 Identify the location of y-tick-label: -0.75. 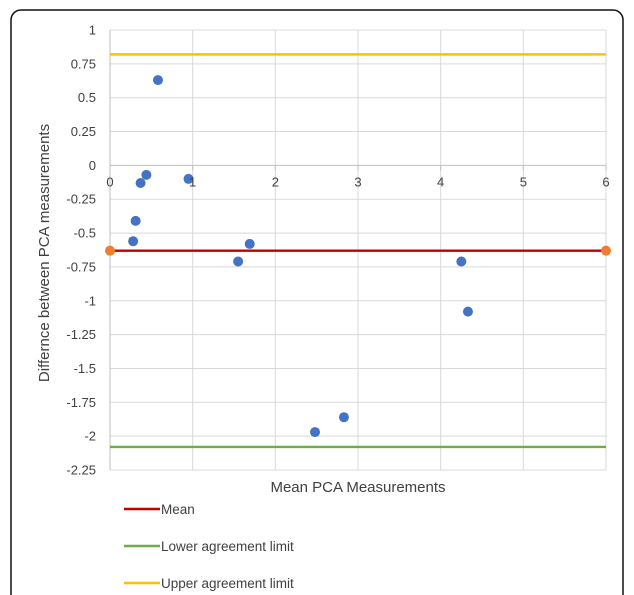
(81, 266).